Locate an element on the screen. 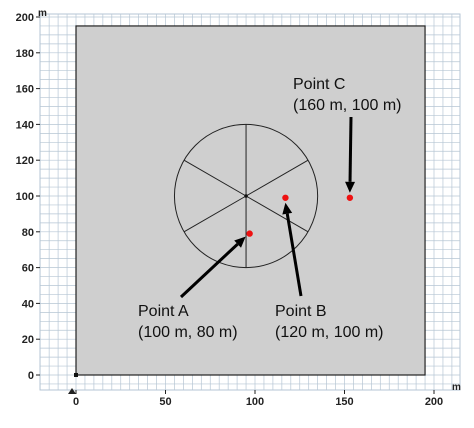  y-tick-label: 100 is located at coordinates (25, 197).